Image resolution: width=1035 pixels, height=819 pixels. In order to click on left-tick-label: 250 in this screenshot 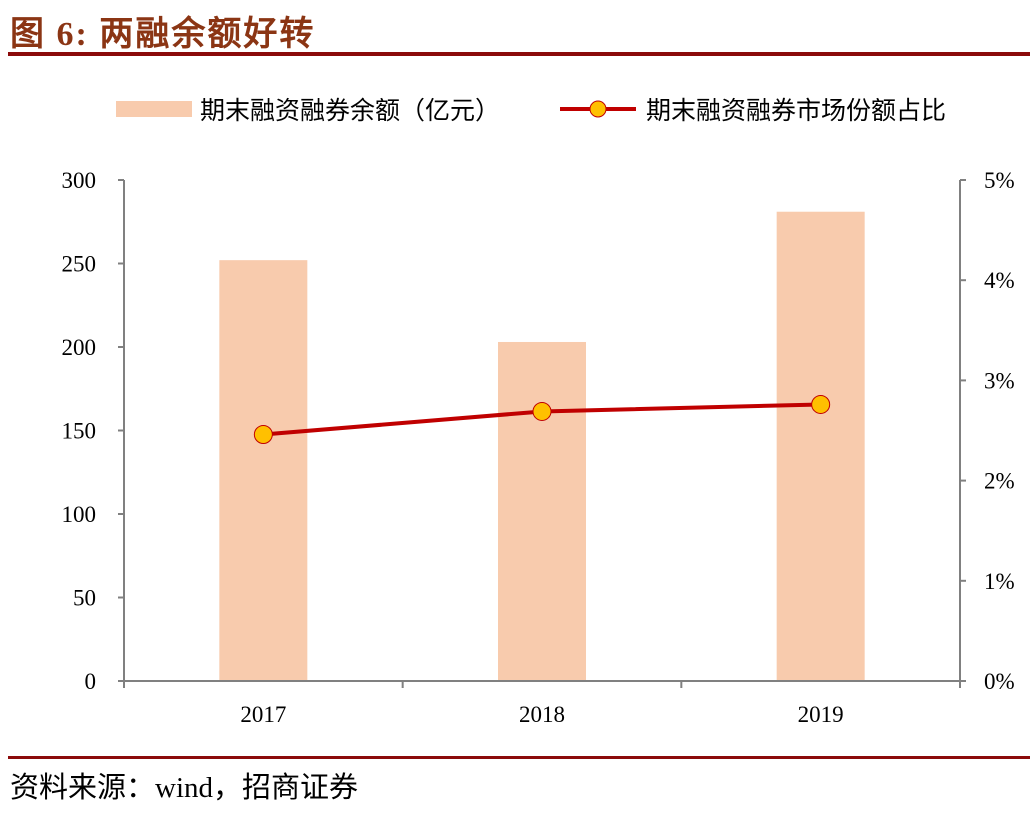, I will do `click(79, 264)`.